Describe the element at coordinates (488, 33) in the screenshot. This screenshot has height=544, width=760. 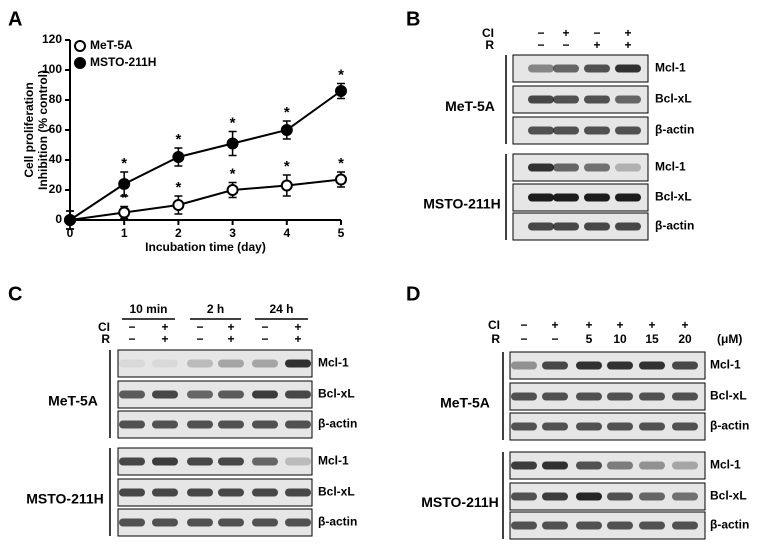
I see `treatment-label: CI` at that location.